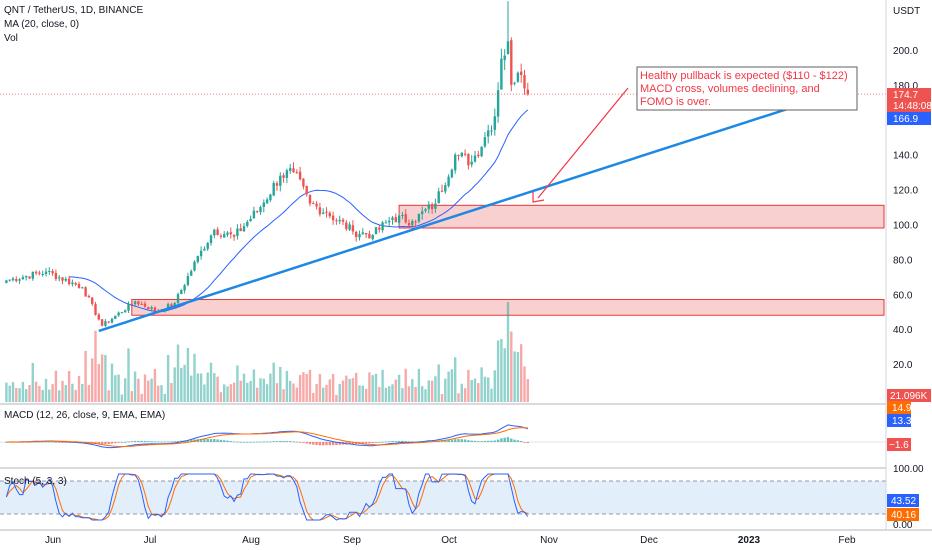 The height and width of the screenshot is (550, 932). I want to click on support-zone, so click(641, 216).